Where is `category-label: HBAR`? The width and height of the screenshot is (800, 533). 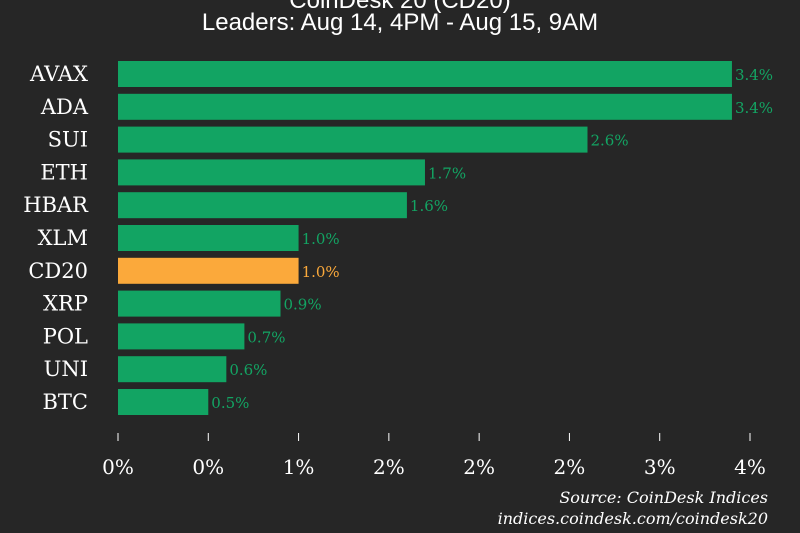
category-label: HBAR is located at coordinates (56, 205).